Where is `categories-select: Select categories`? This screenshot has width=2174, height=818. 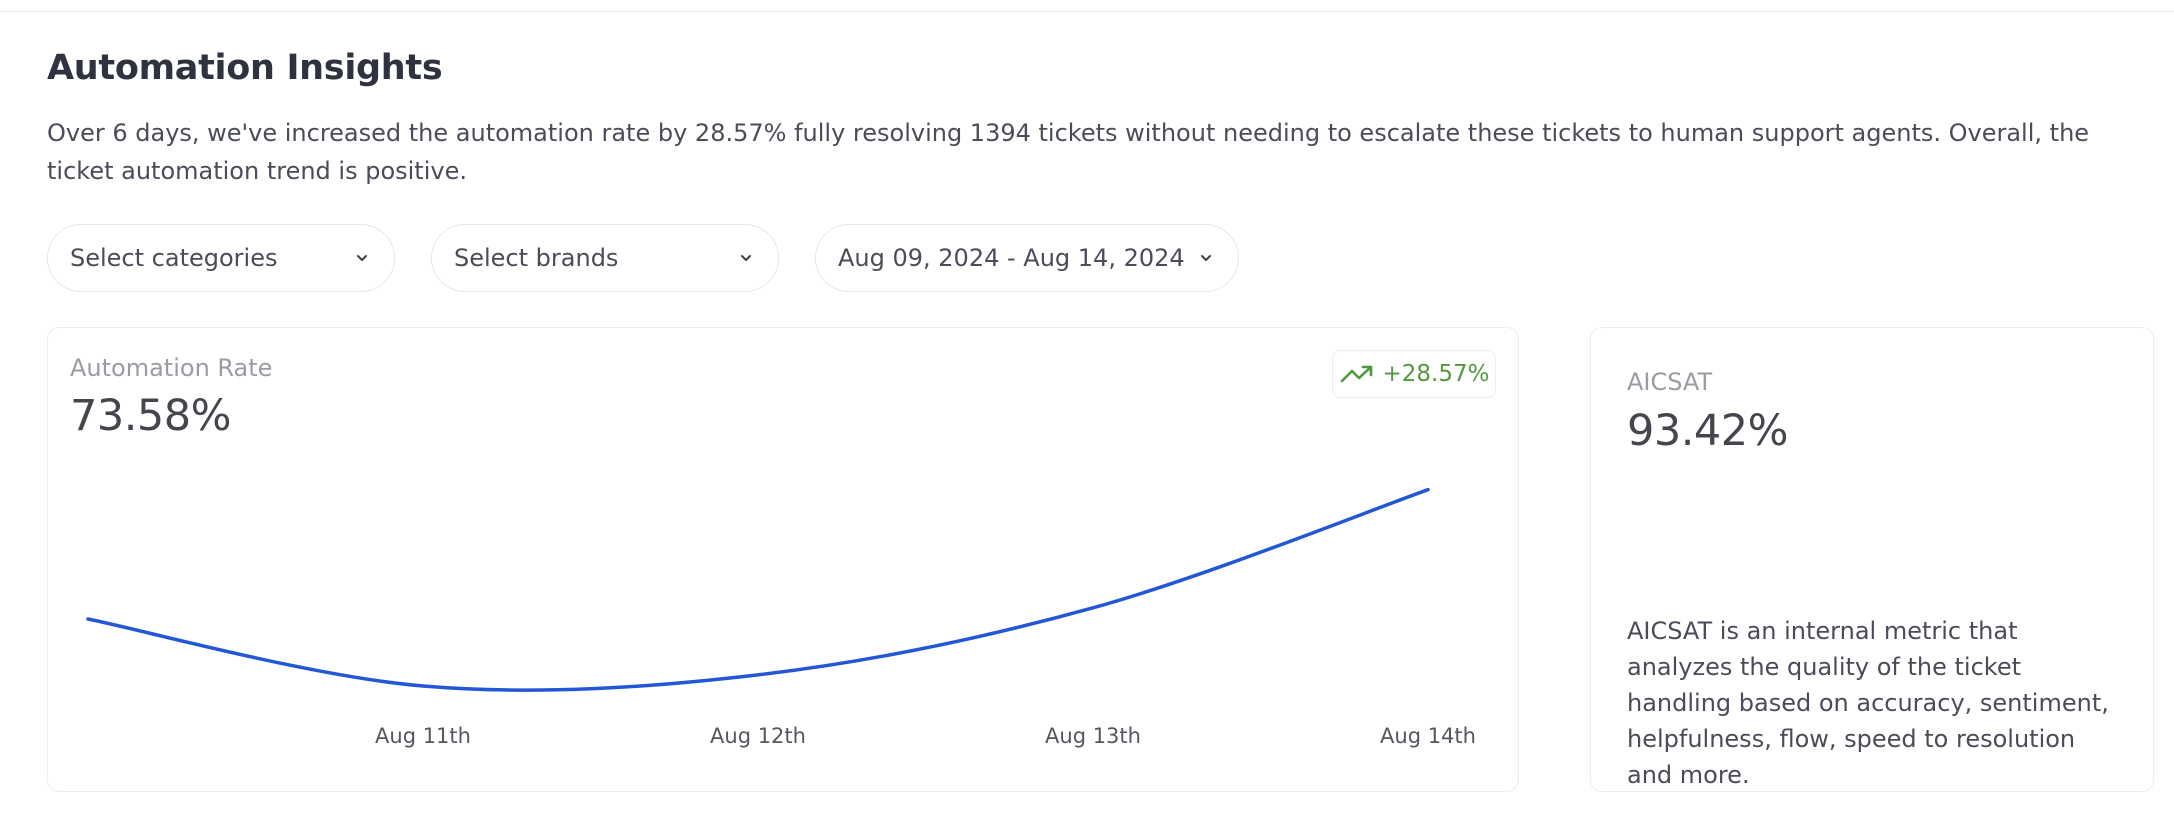
categories-select: Select categories is located at coordinates (221, 258).